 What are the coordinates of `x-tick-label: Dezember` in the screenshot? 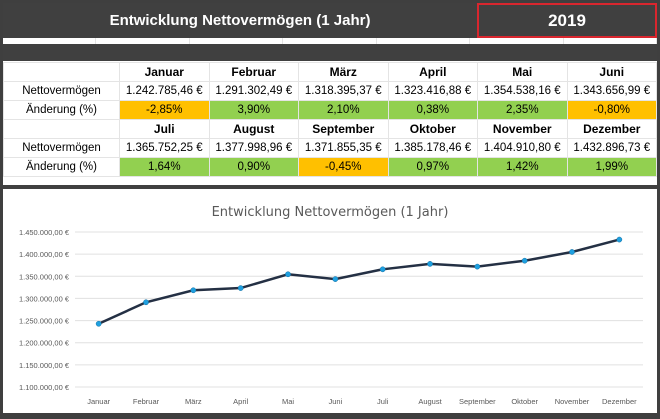 It's located at (619, 401).